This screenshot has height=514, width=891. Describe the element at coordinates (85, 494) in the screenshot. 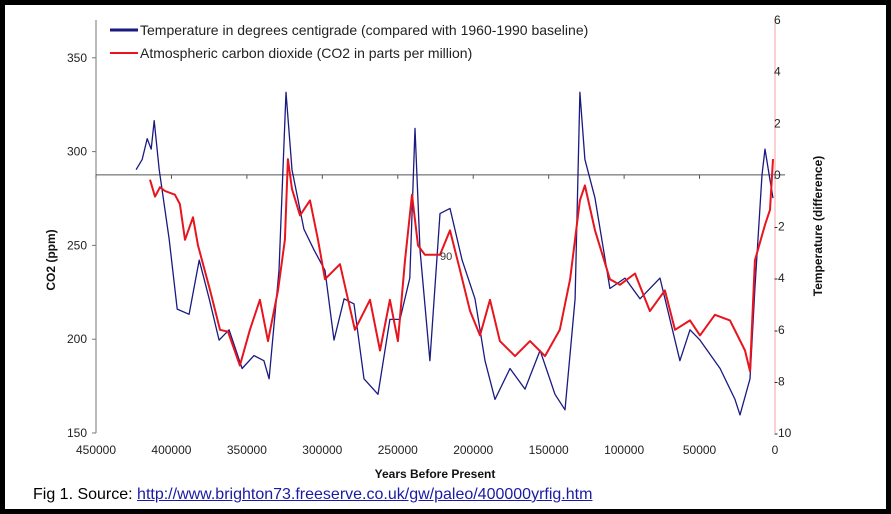

I see `caption-prefix: Fig 1. Source:` at that location.